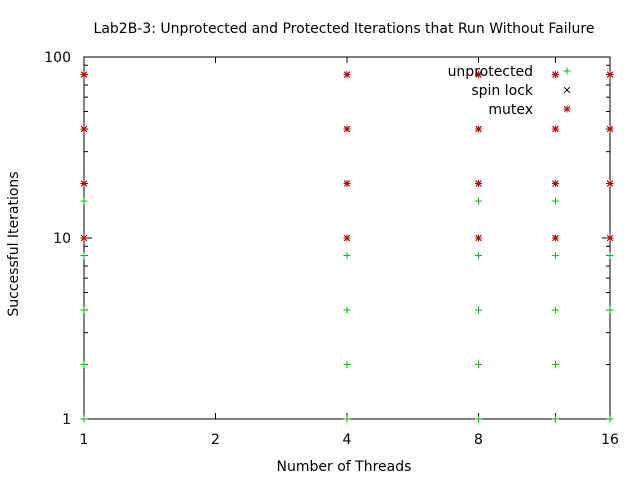  What do you see at coordinates (14, 243) in the screenshot?
I see `y-axis-label: Successful Iterations` at bounding box center [14, 243].